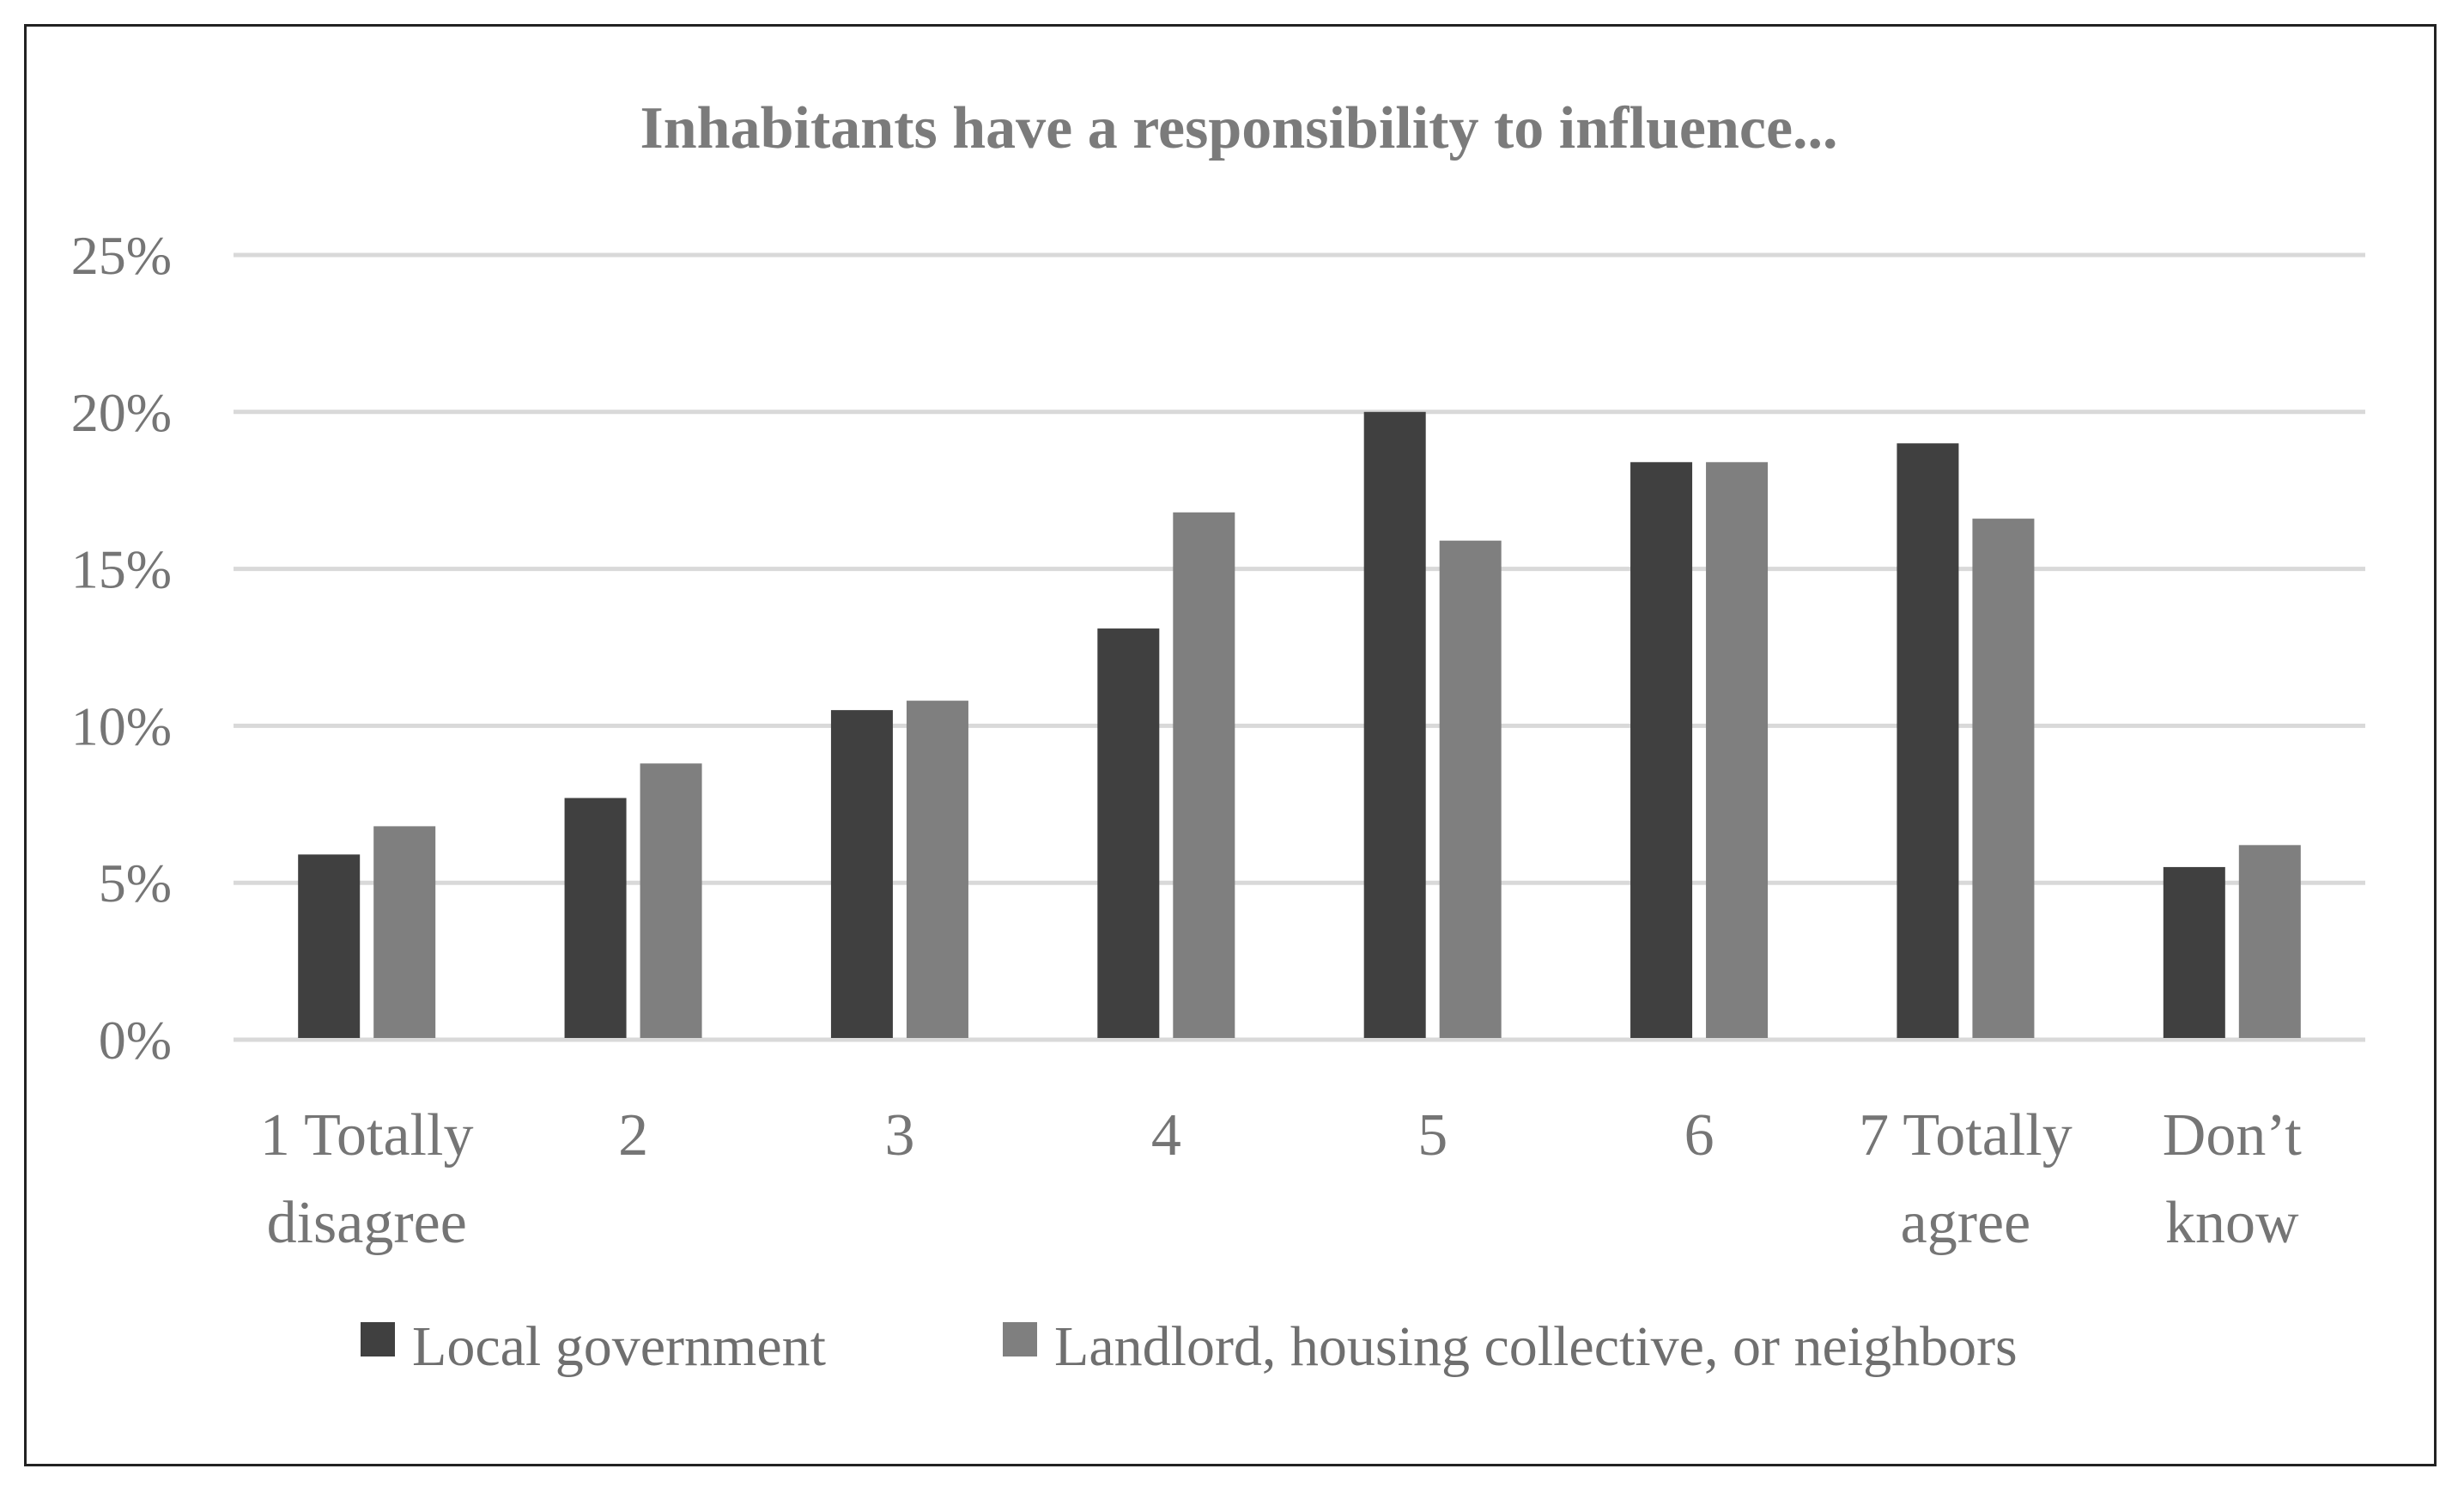  I want to click on x-category-label: 2, so click(633, 1135).